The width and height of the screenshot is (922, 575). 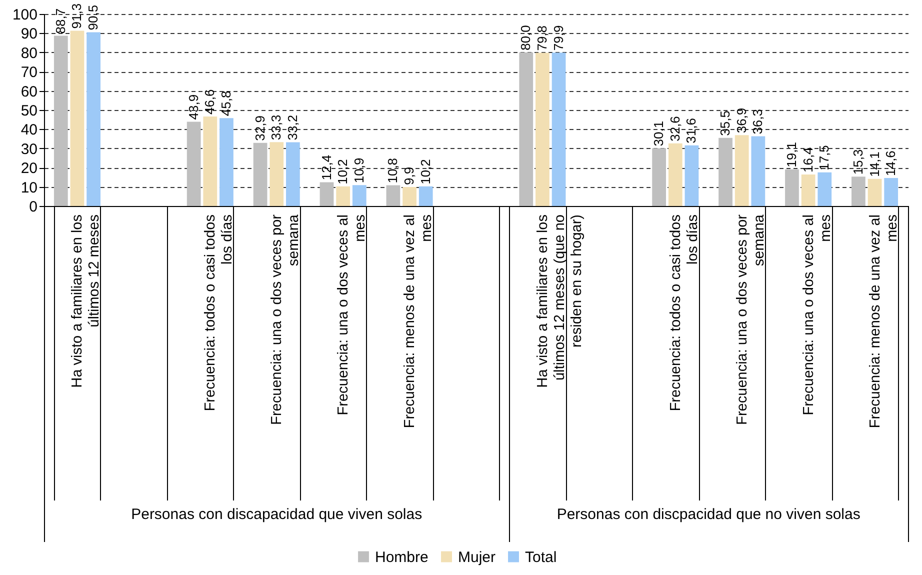 I want to click on y-tick-label: 10, so click(x=29, y=187).